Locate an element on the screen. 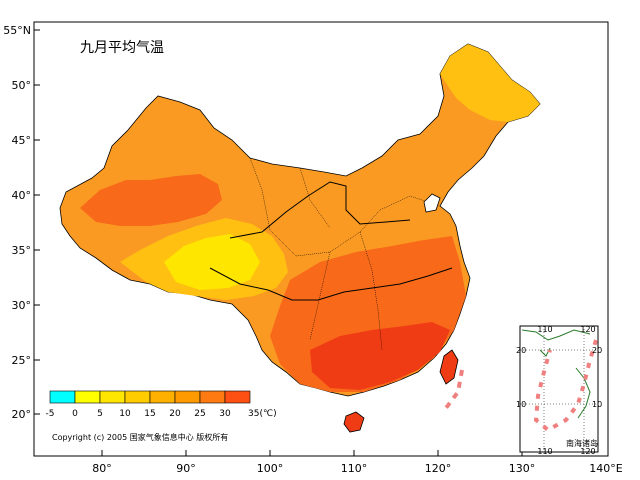 Image resolution: width=640 pixels, height=480 pixels. south-sea-inset: 110 120 110 120 20 10 20 10 南海诸岛 is located at coordinates (559, 390).